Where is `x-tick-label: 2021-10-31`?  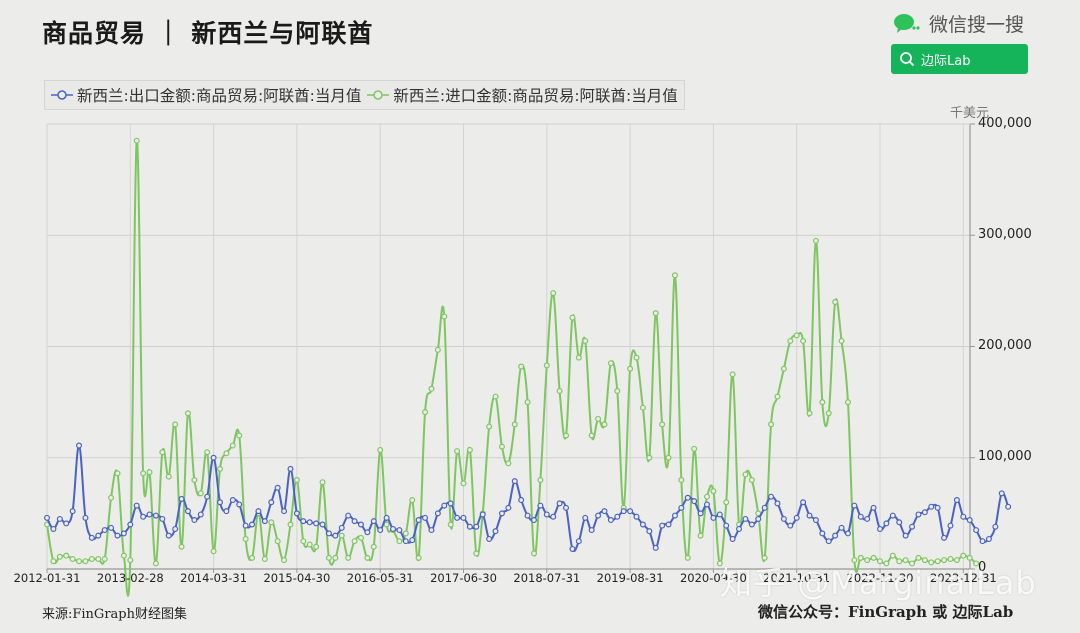
x-tick-label: 2021-10-31 is located at coordinates (797, 578).